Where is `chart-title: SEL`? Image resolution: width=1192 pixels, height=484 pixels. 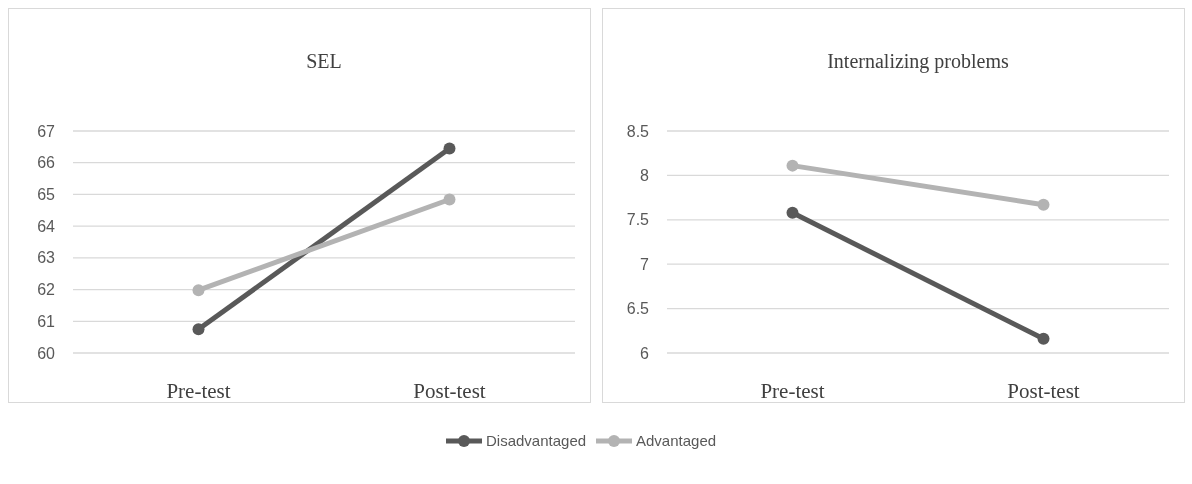 chart-title: SEL is located at coordinates (324, 61).